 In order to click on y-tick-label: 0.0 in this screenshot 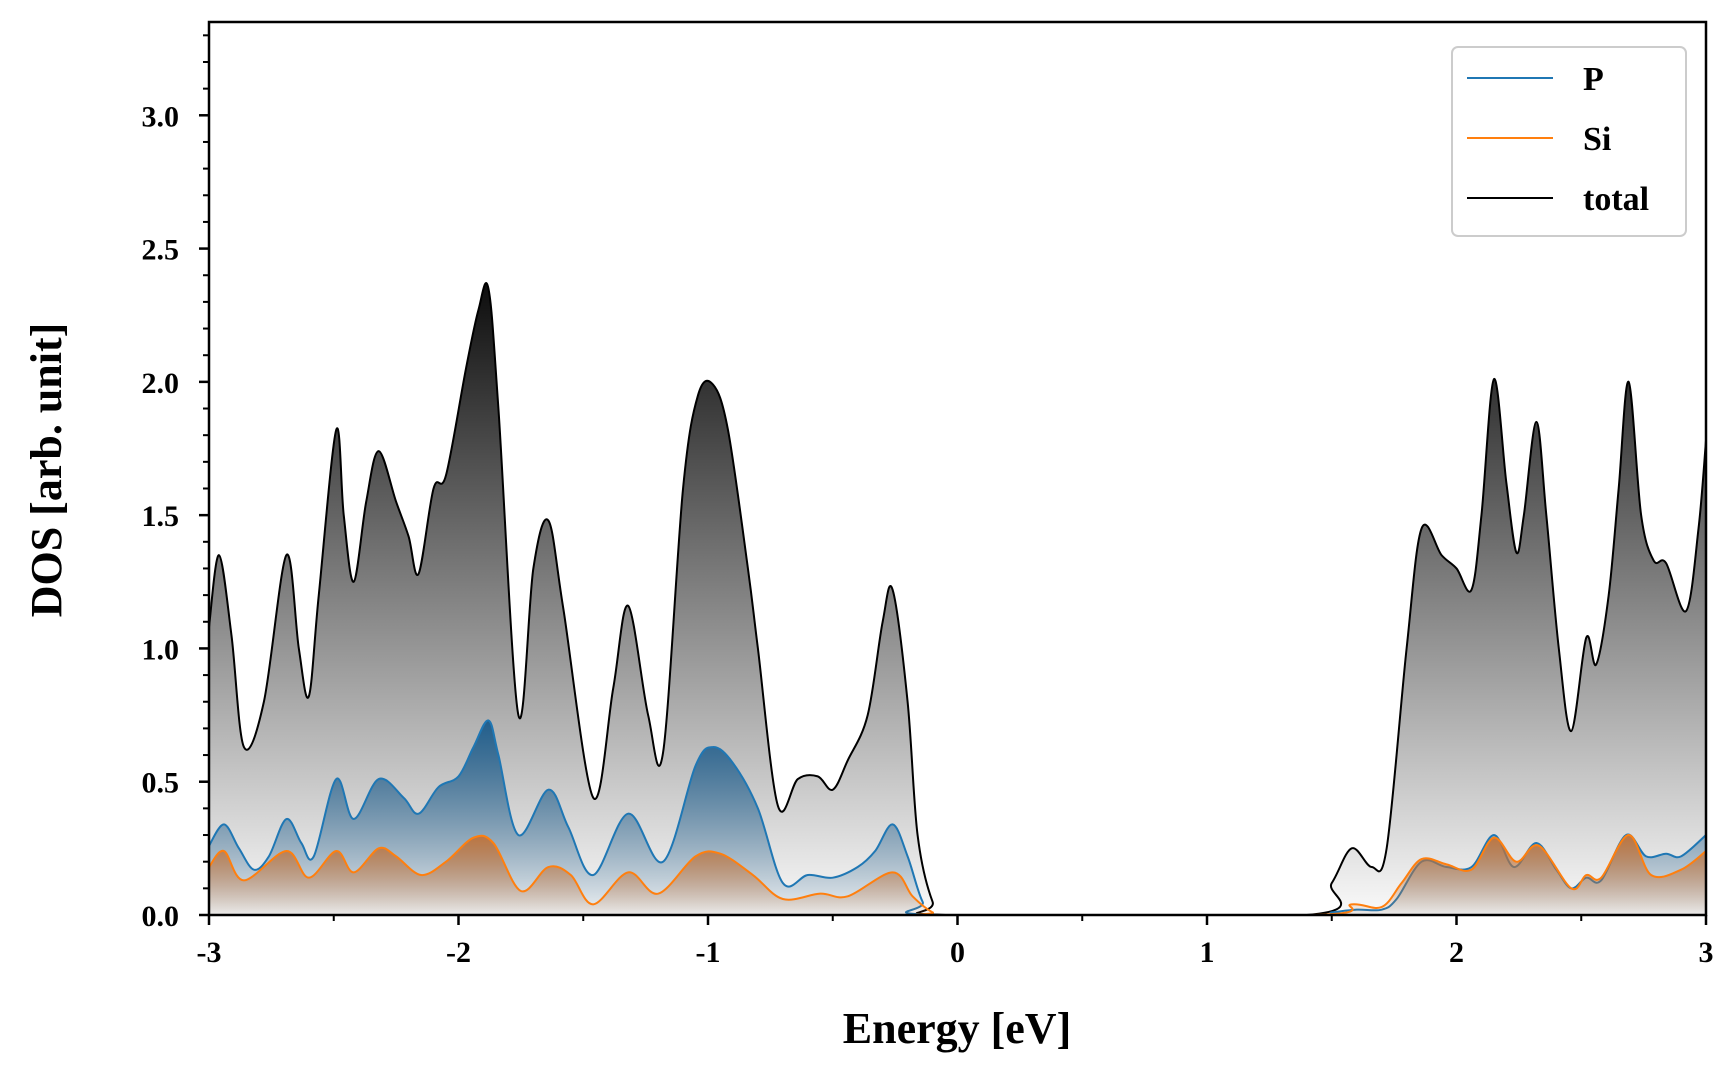, I will do `click(161, 916)`.